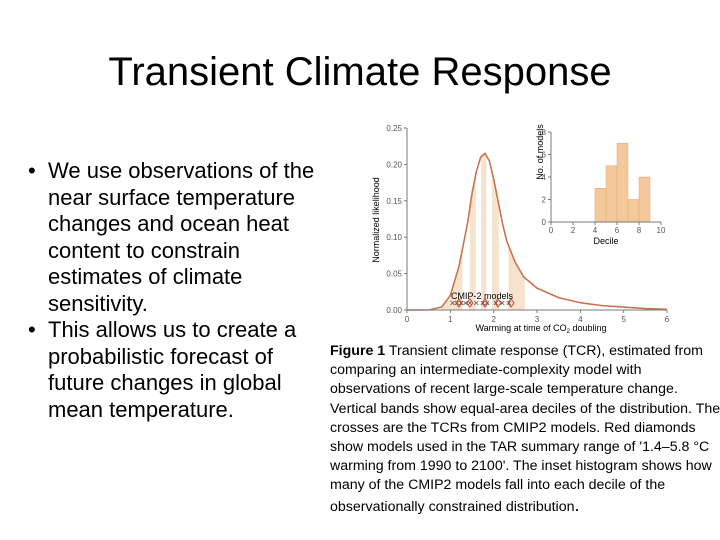 Image resolution: width=720 pixels, height=540 pixels. What do you see at coordinates (661, 230) in the screenshot?
I see `inset-x-tick-label: 10` at bounding box center [661, 230].